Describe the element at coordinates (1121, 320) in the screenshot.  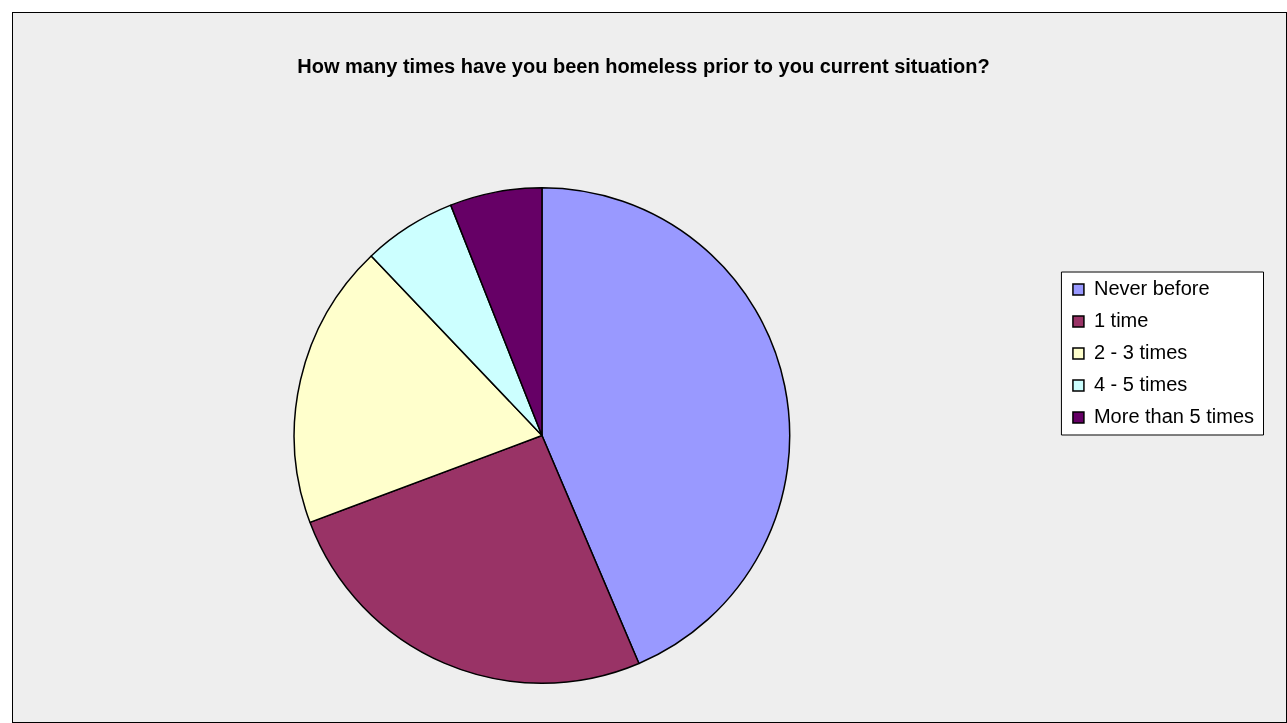
I see `legend-label: 1 time` at that location.